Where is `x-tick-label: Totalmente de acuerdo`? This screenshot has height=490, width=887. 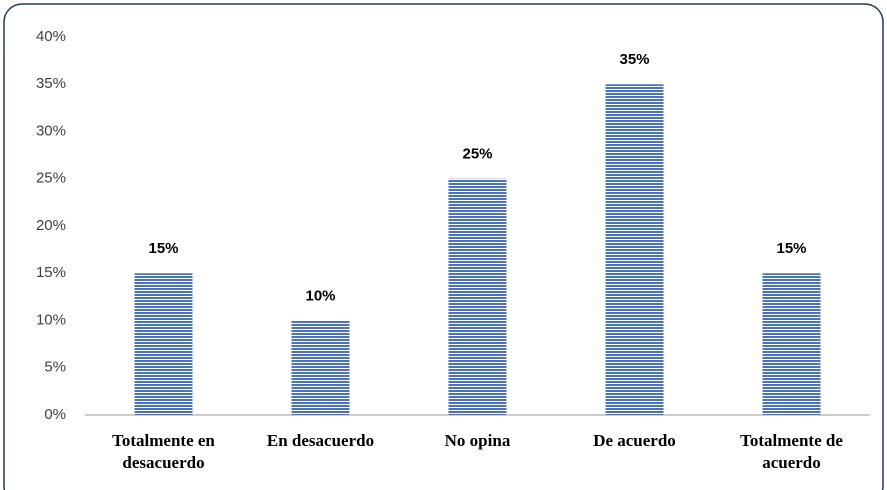 x-tick-label: Totalmente de acuerdo is located at coordinates (791, 451).